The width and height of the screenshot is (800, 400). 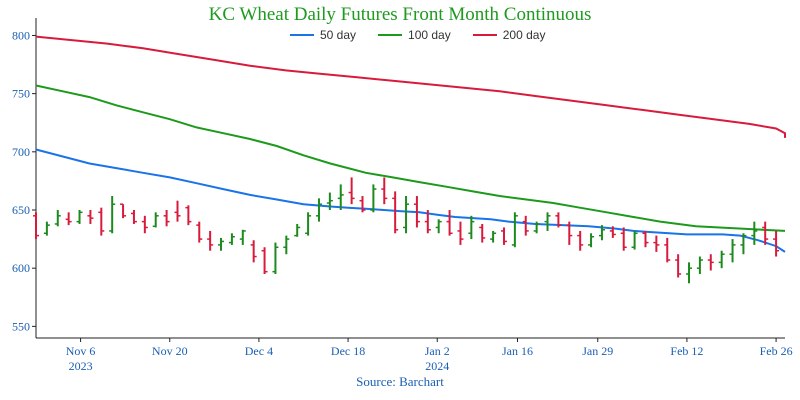 I want to click on legend-item-100-day: 100 day, so click(x=414, y=35).